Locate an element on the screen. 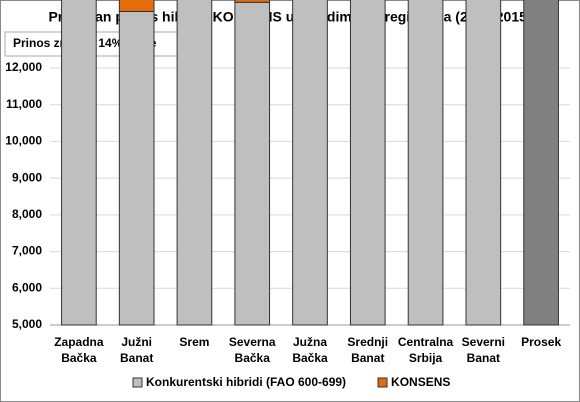 This screenshot has width=580, height=402. x-tick-label: Srednji Banat is located at coordinates (367, 350).